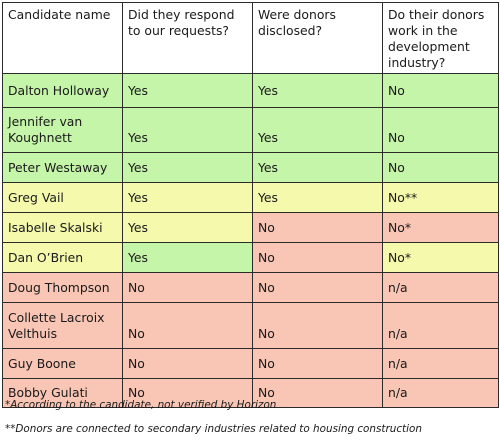 The width and height of the screenshot is (500, 446). What do you see at coordinates (250, 393) in the screenshot?
I see `table-row: Bobby Gulati No No n/a` at bounding box center [250, 393].